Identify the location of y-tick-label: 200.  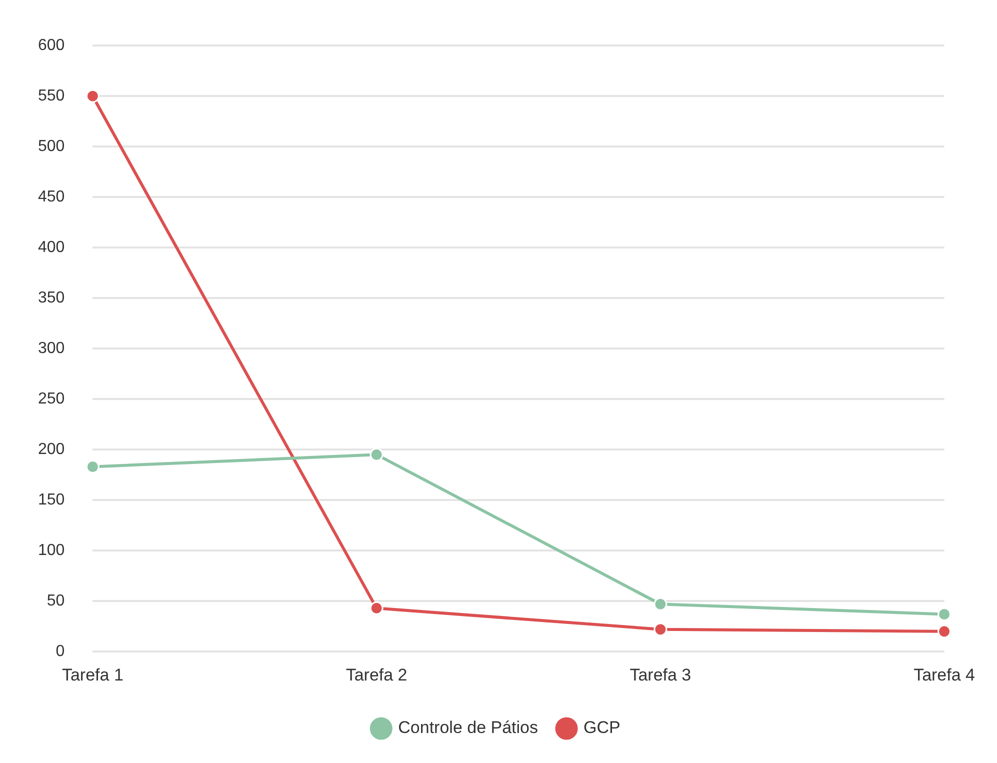
(51, 449).